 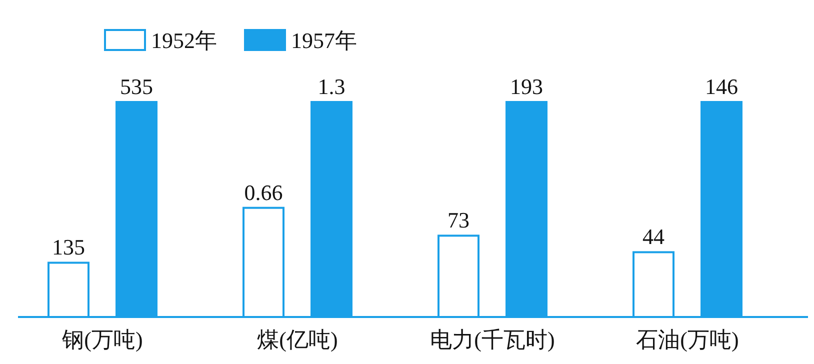 I want to click on data-label: 135, so click(x=68, y=247).